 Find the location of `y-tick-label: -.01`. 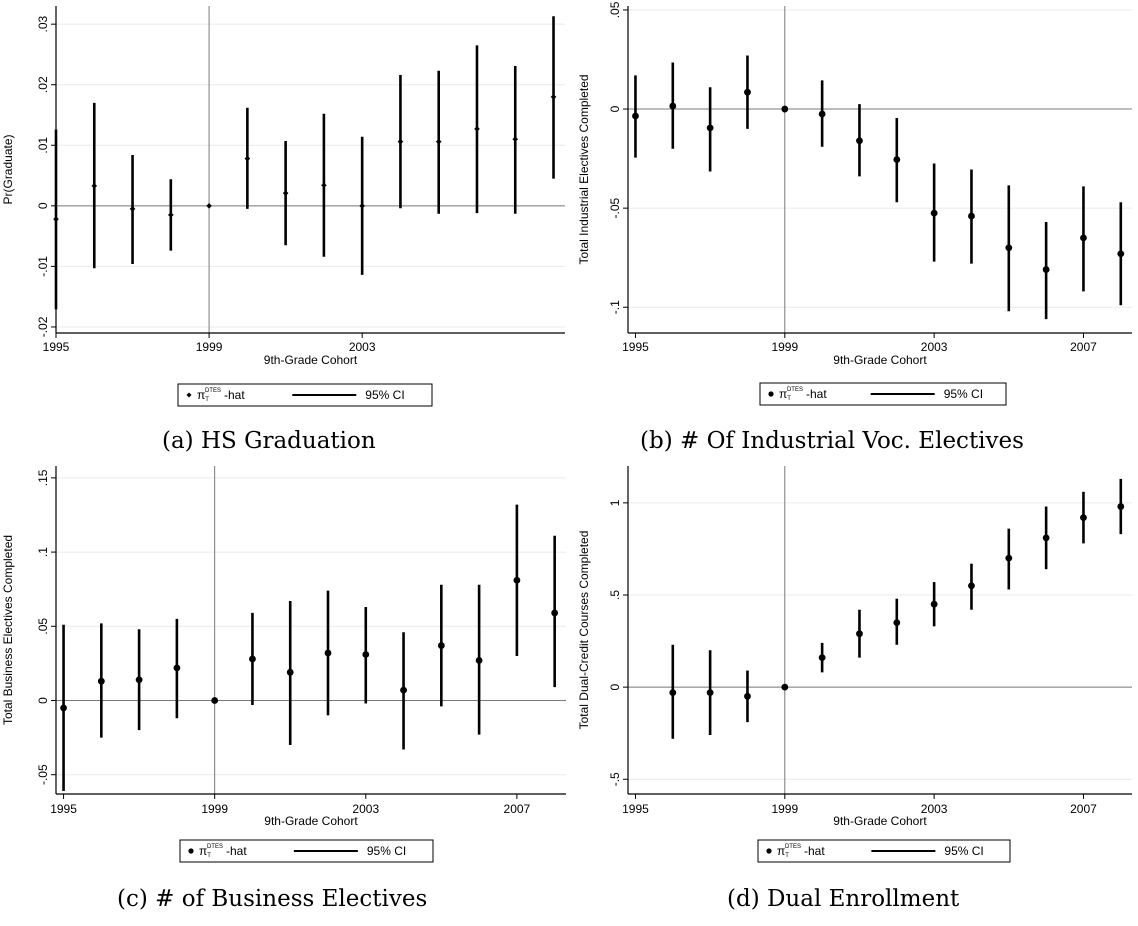

y-tick-label: -.01 is located at coordinates (43, 266).